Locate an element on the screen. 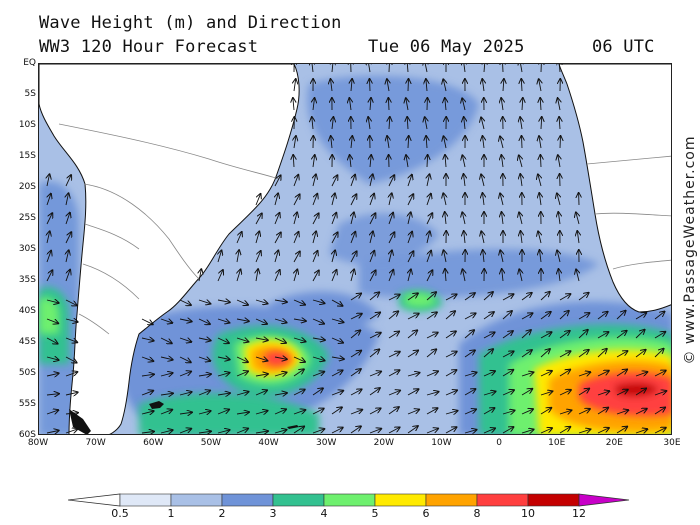  colorbar-max-arrow is located at coordinates (604, 500).